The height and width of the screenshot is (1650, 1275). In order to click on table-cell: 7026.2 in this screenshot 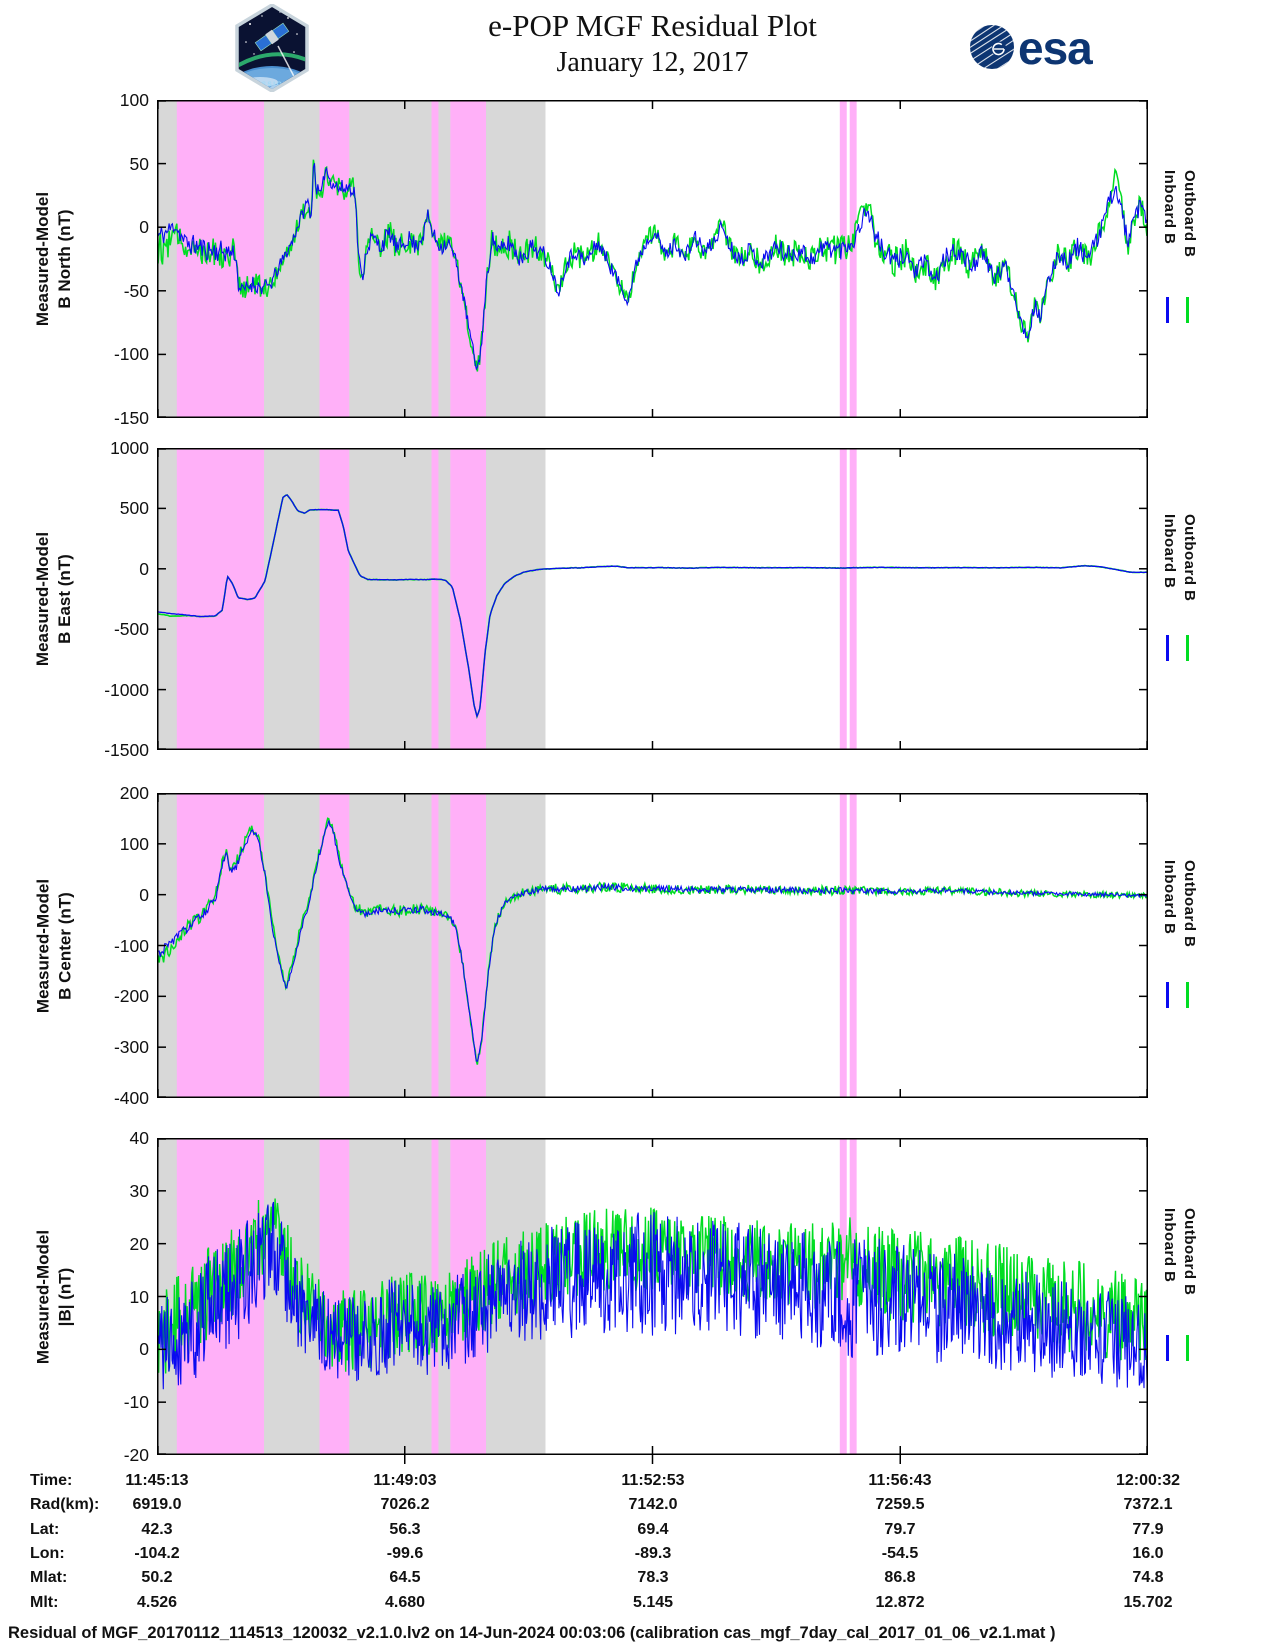, I will do `click(405, 1505)`.